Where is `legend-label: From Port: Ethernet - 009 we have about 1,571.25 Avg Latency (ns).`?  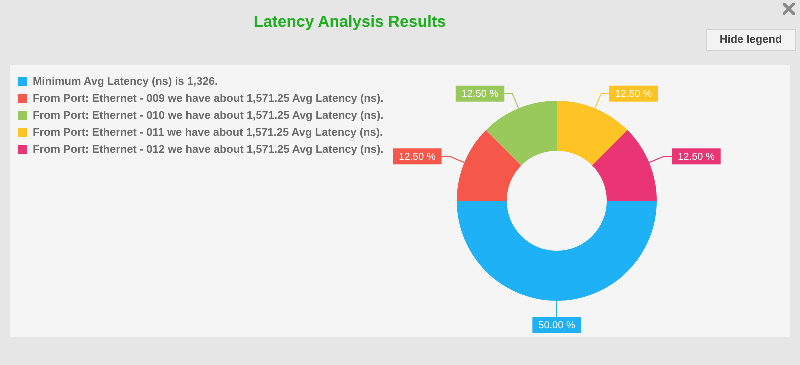
legend-label: From Port: Ethernet - 009 we have about 1,571.25 Avg Latency (ns). is located at coordinates (208, 98).